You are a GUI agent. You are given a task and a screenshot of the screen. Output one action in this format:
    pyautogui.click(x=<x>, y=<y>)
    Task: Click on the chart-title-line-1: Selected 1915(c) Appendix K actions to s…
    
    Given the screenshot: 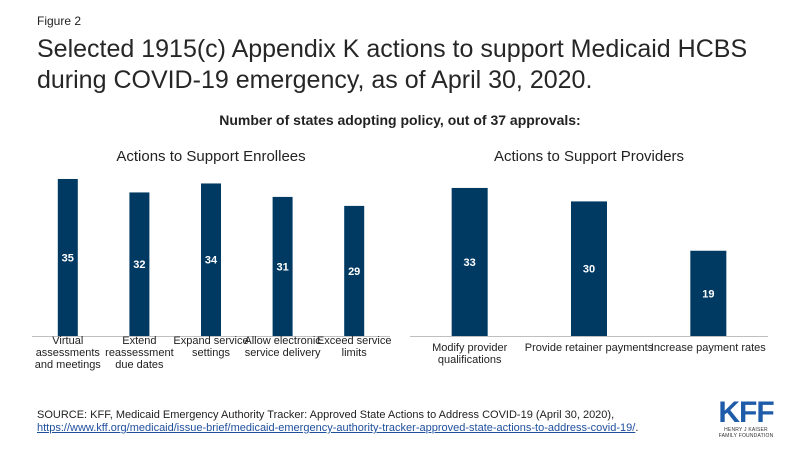 What is the action you would take?
    pyautogui.click(x=392, y=49)
    